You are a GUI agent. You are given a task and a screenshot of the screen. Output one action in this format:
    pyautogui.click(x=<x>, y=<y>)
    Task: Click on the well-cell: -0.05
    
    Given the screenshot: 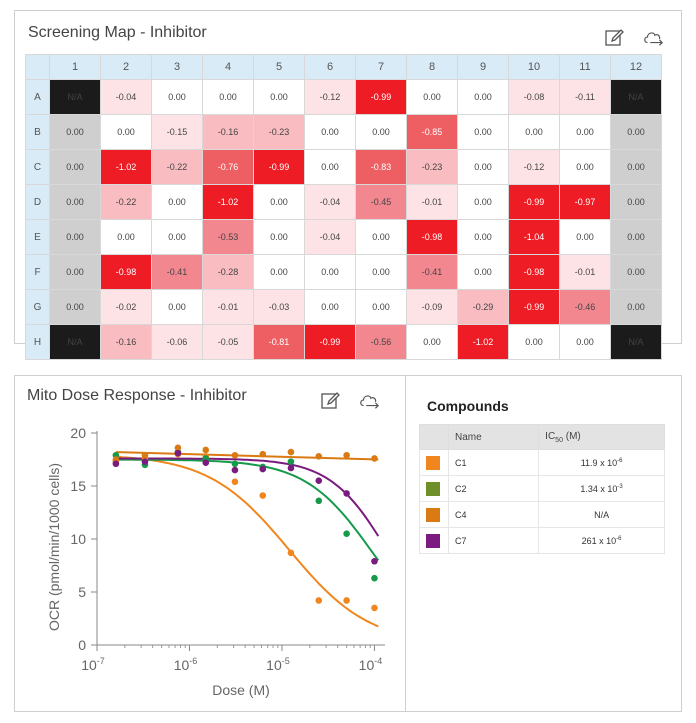 What is the action you would take?
    pyautogui.click(x=228, y=342)
    